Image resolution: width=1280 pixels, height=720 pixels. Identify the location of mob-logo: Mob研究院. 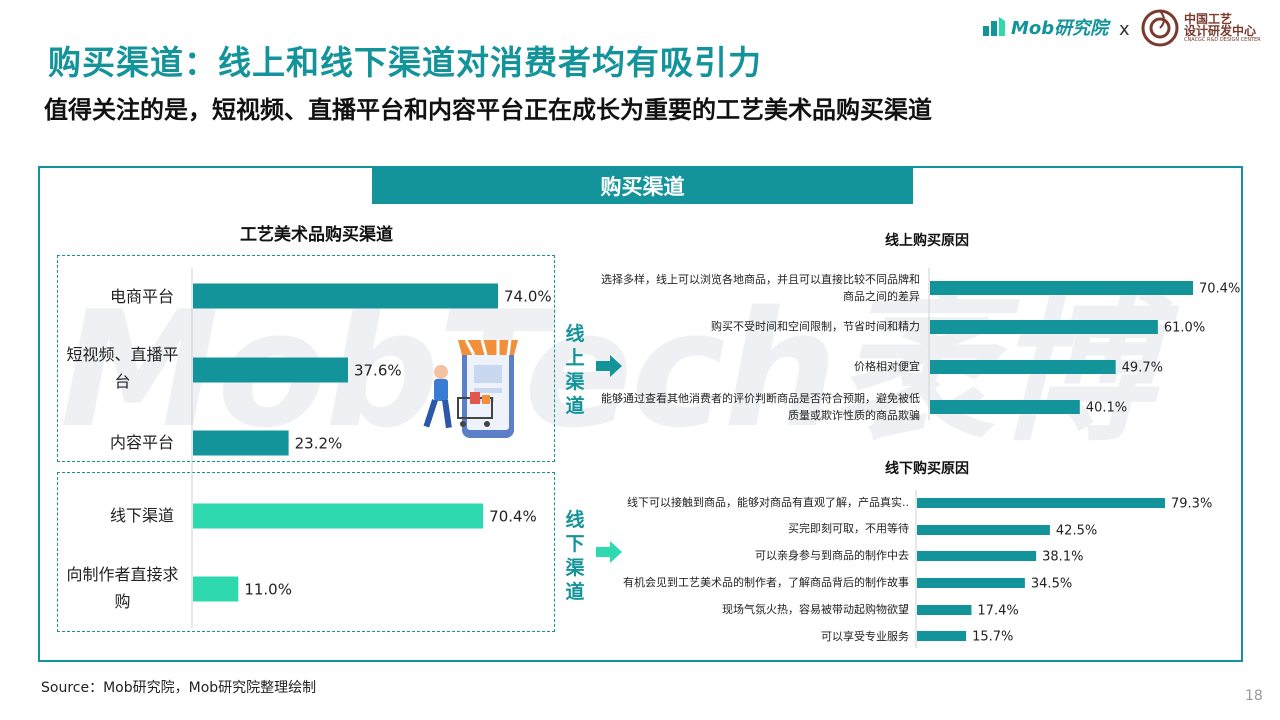
(1045, 27).